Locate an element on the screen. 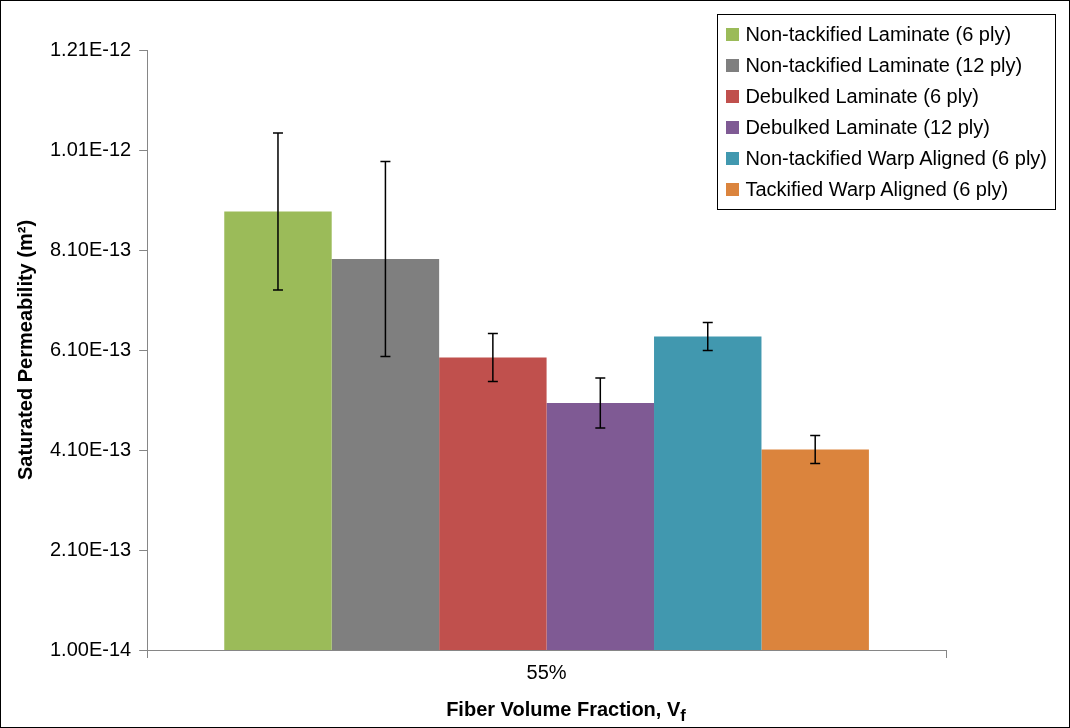  y-tick-label: 6.10E-13 is located at coordinates (91, 348).